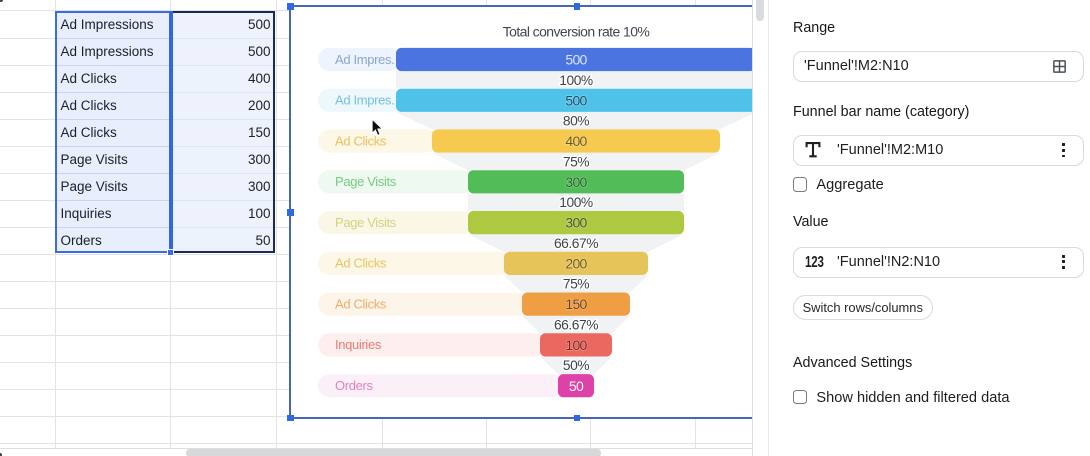  I want to click on svg-text: 150, so click(577, 304).